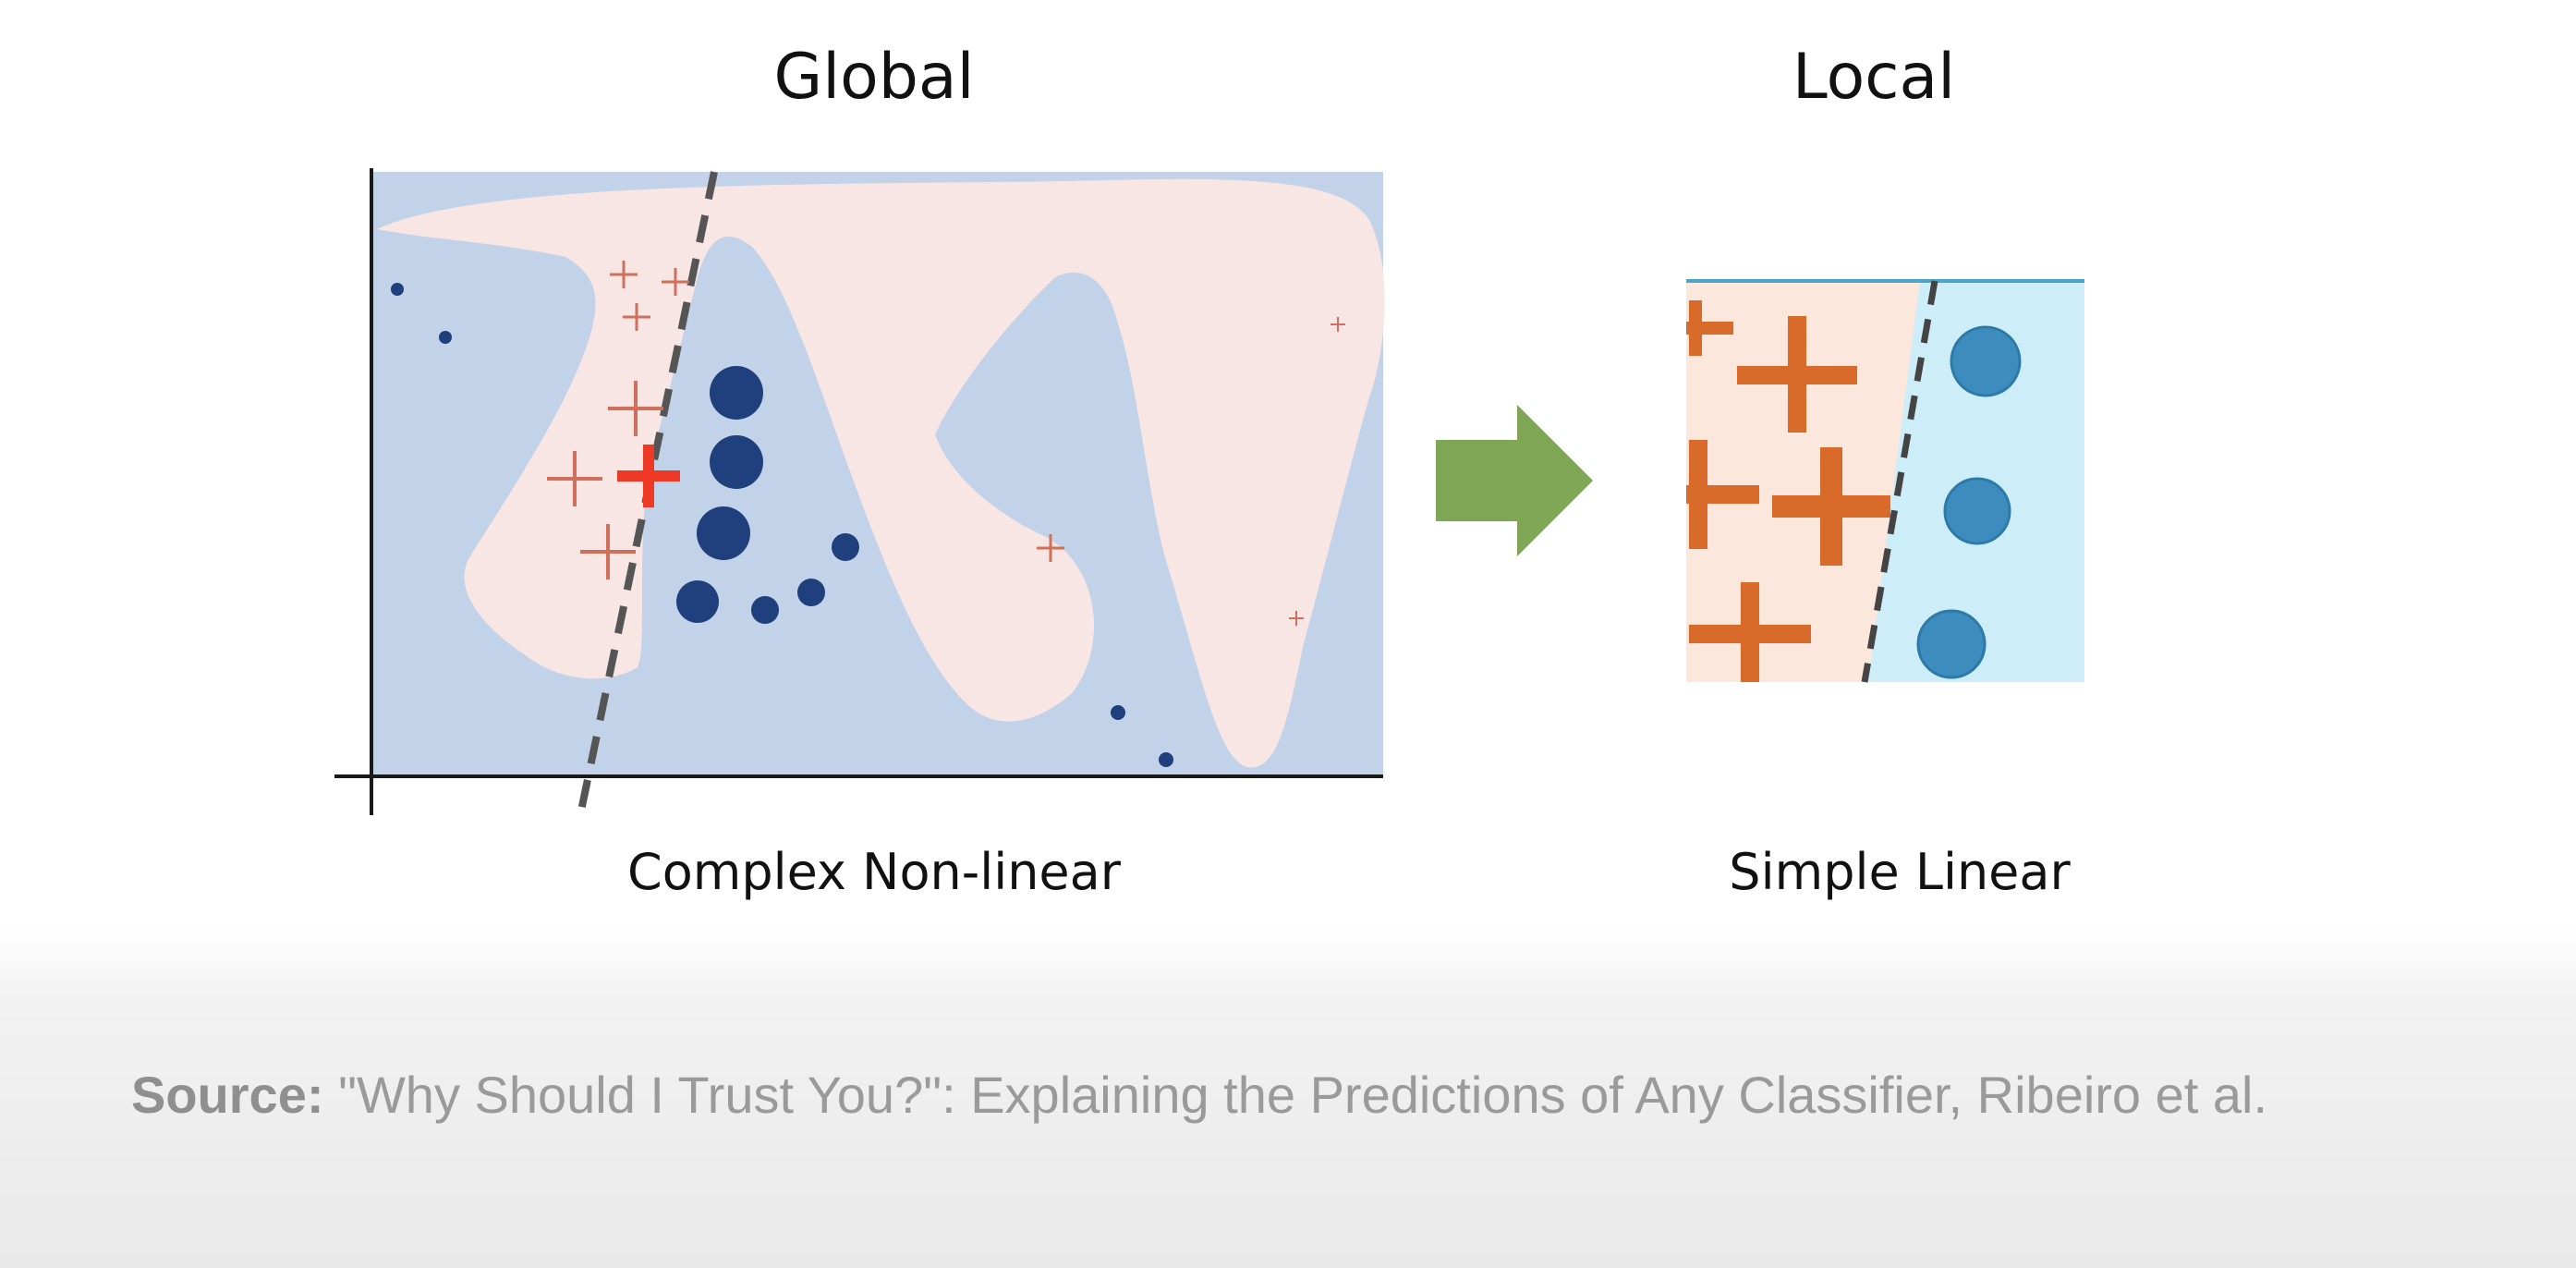 The height and width of the screenshot is (1268, 2576). Describe the element at coordinates (1899, 481) in the screenshot. I see `local-linear-boundary` at that location.